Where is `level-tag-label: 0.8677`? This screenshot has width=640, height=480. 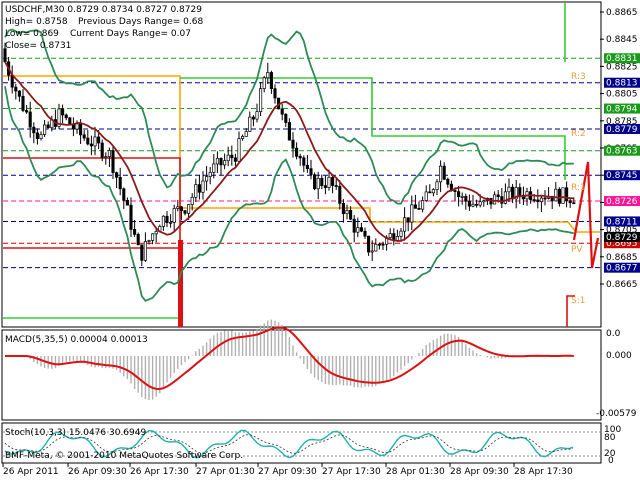 level-tag-label: 0.8677 is located at coordinates (622, 269).